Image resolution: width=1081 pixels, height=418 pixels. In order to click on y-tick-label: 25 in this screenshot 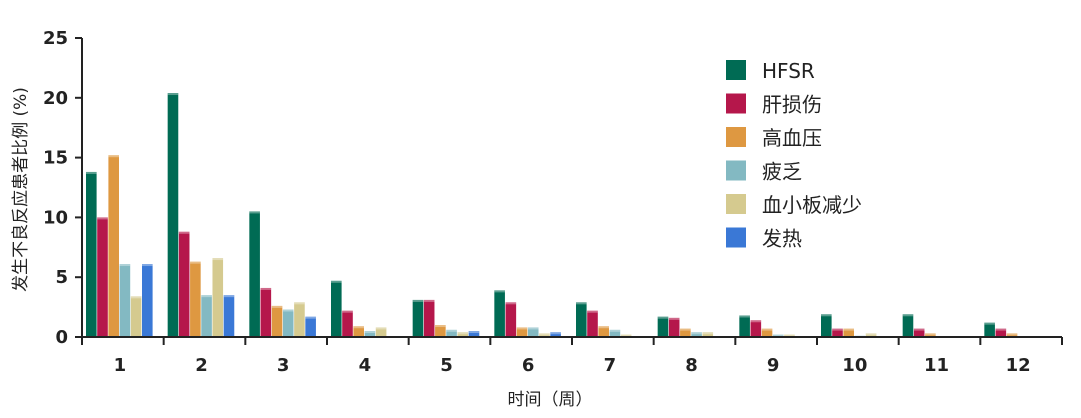, I will do `click(55, 38)`.